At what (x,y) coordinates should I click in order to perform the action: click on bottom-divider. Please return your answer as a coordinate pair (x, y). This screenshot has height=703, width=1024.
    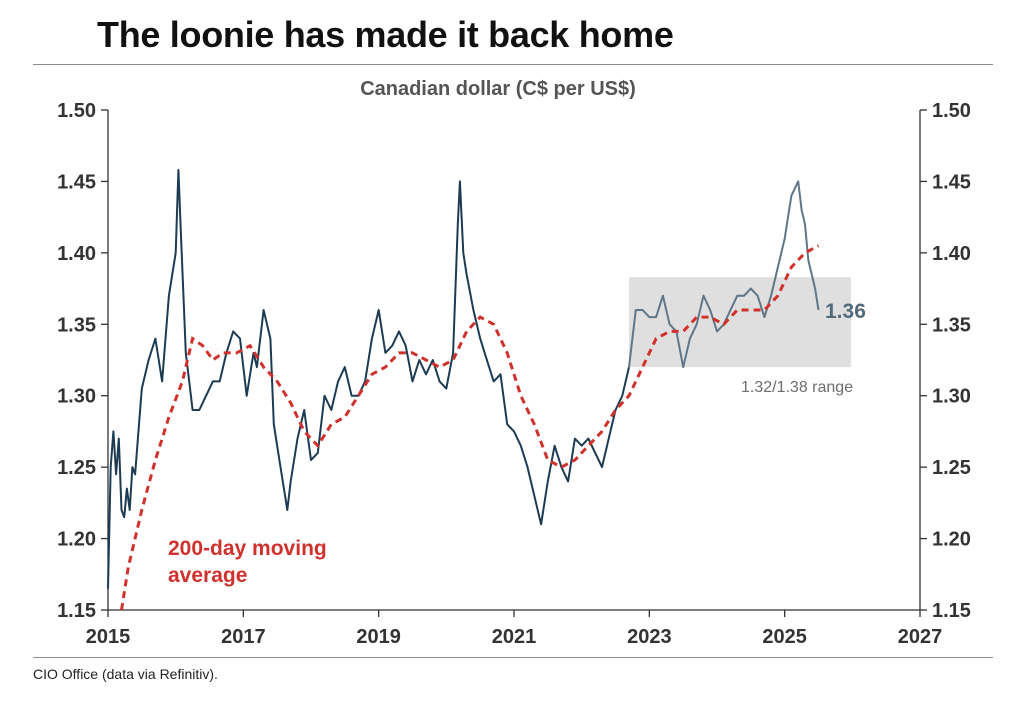
    Looking at the image, I should click on (513, 657).